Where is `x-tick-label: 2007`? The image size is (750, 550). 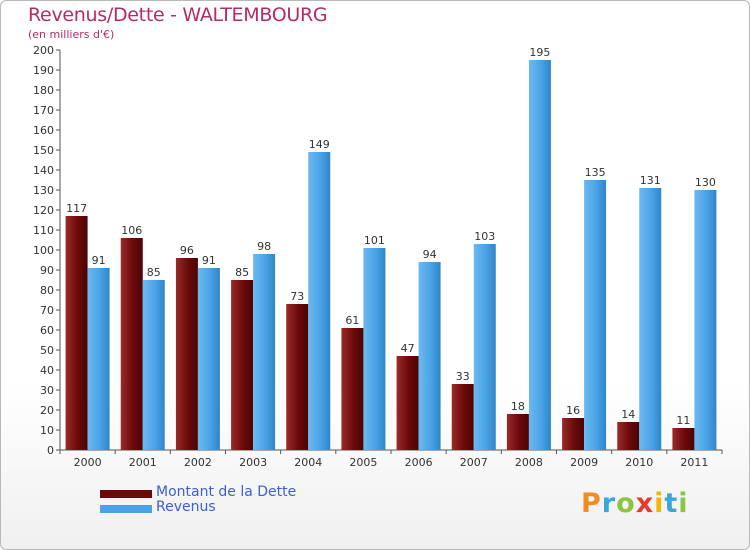 x-tick-label: 2007 is located at coordinates (474, 462).